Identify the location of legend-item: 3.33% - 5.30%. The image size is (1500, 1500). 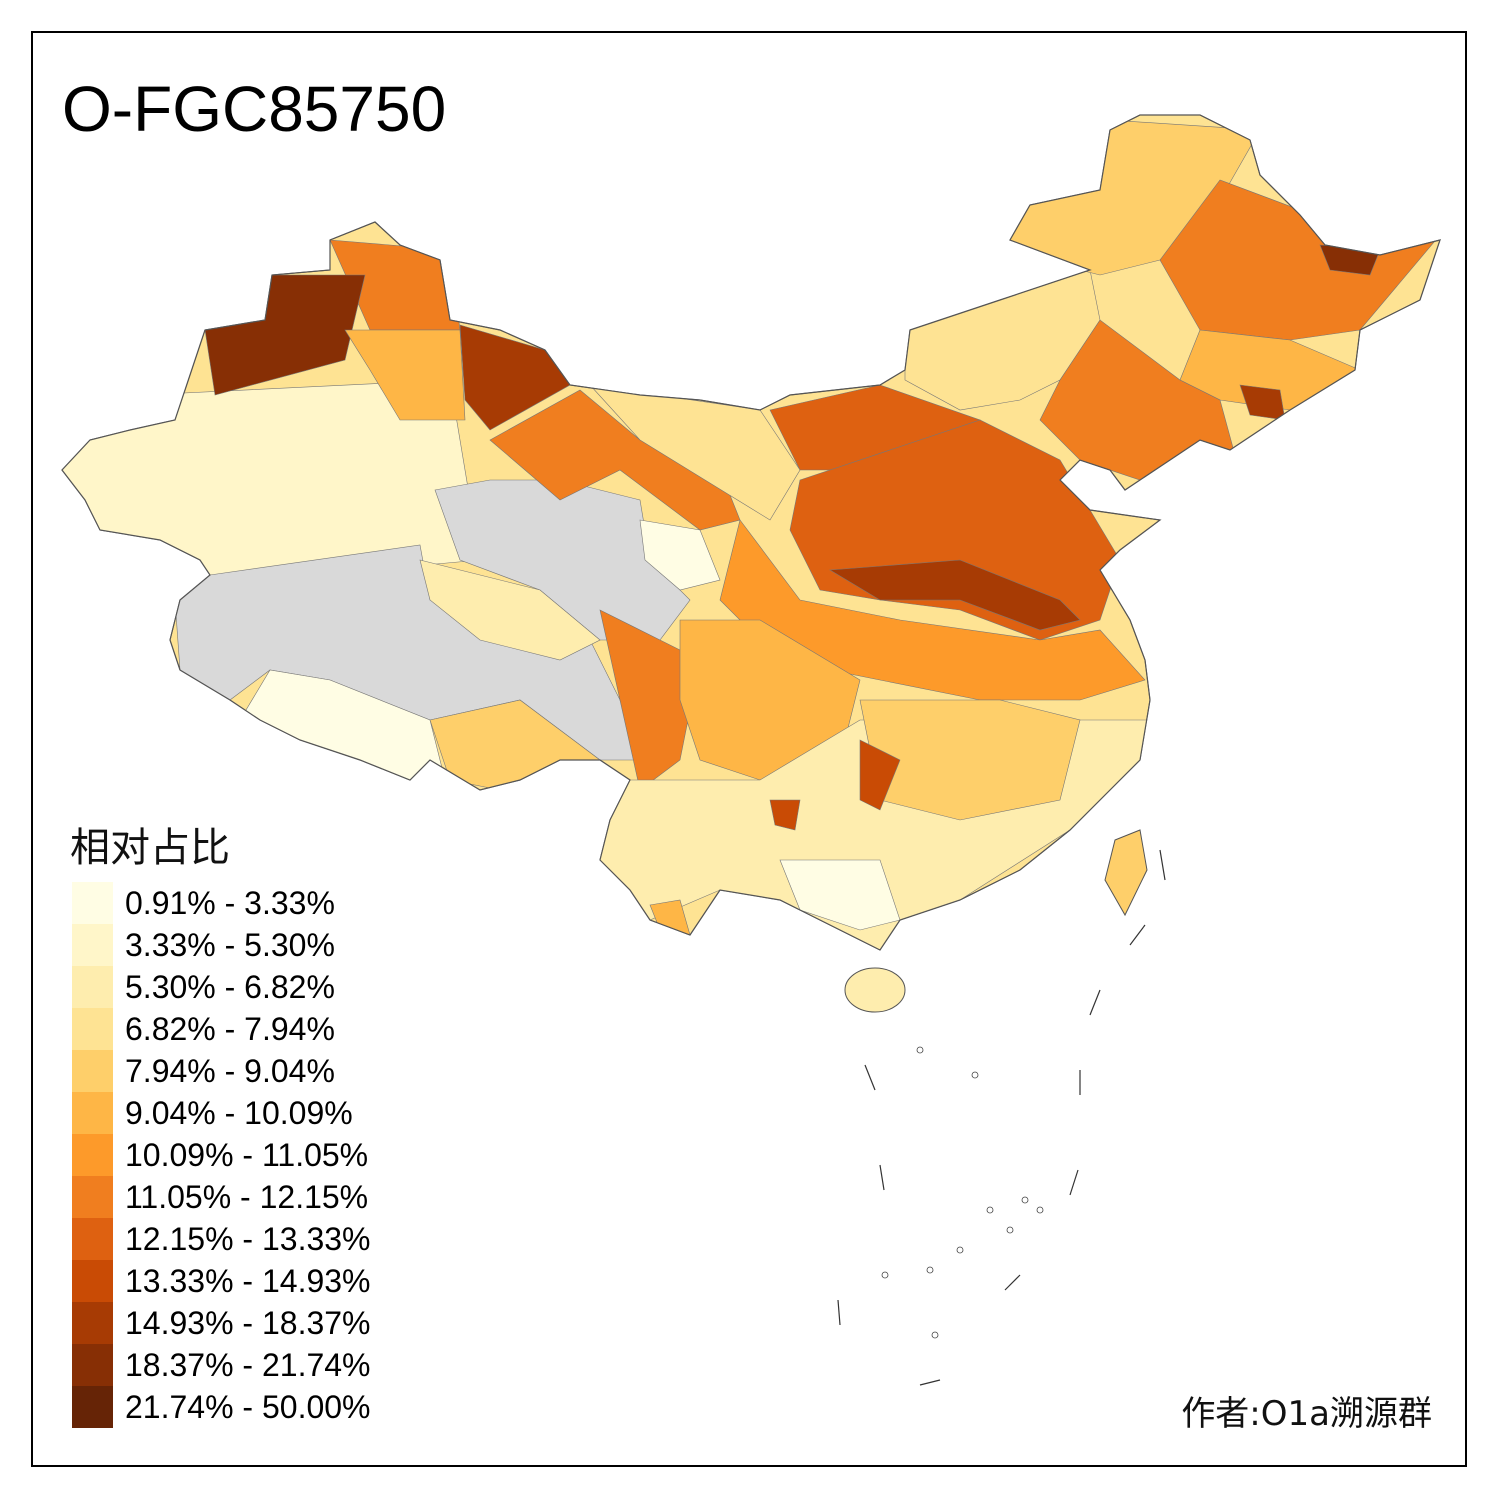
(221, 945).